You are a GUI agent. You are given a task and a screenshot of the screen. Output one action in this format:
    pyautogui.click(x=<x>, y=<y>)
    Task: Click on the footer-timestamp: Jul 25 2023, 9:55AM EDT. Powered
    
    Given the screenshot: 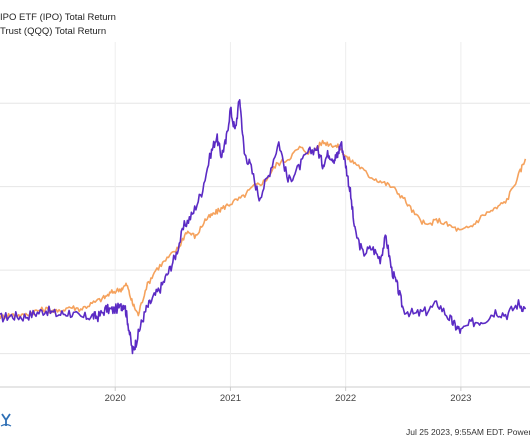 What is the action you would take?
    pyautogui.click(x=468, y=432)
    